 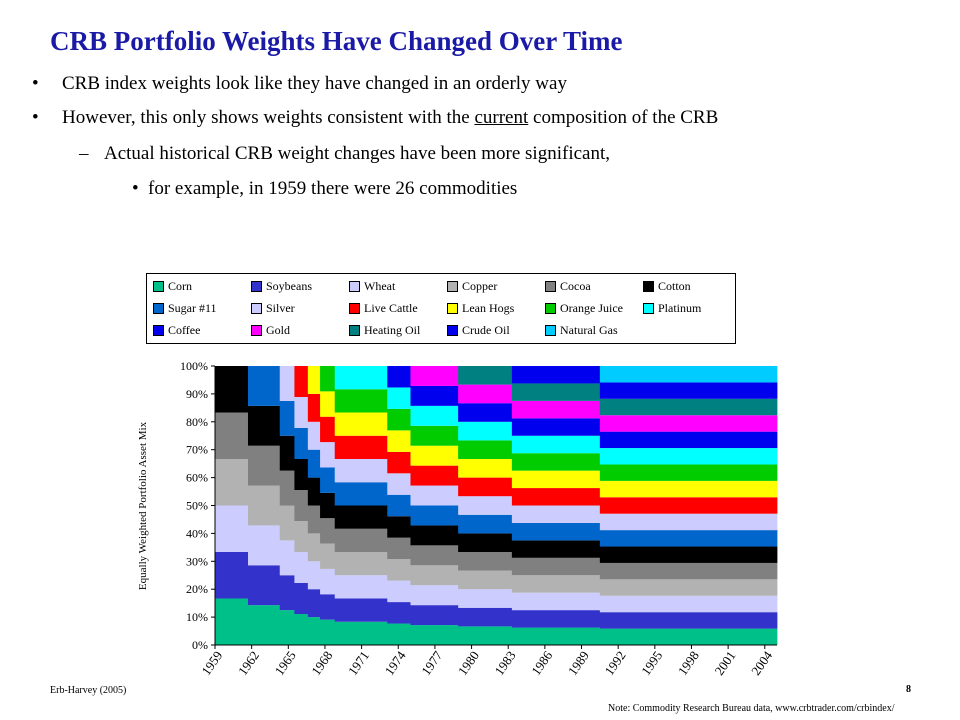 What do you see at coordinates (680, 308) in the screenshot?
I see `legend-label: Platinum` at bounding box center [680, 308].